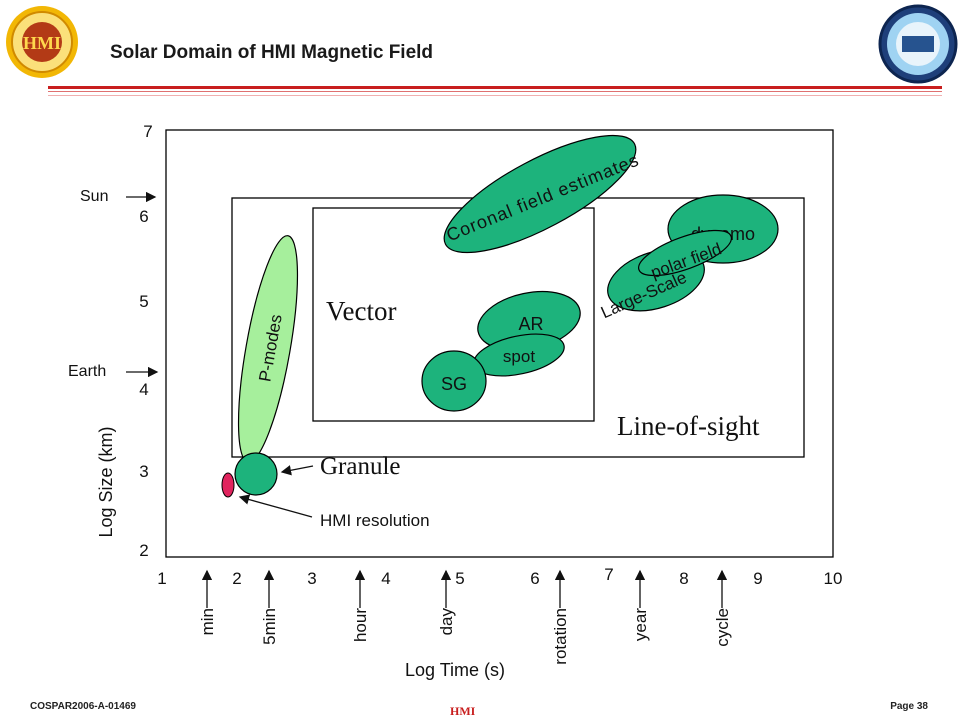  What do you see at coordinates (143, 550) in the screenshot?
I see `y-tick-2: 2` at bounding box center [143, 550].